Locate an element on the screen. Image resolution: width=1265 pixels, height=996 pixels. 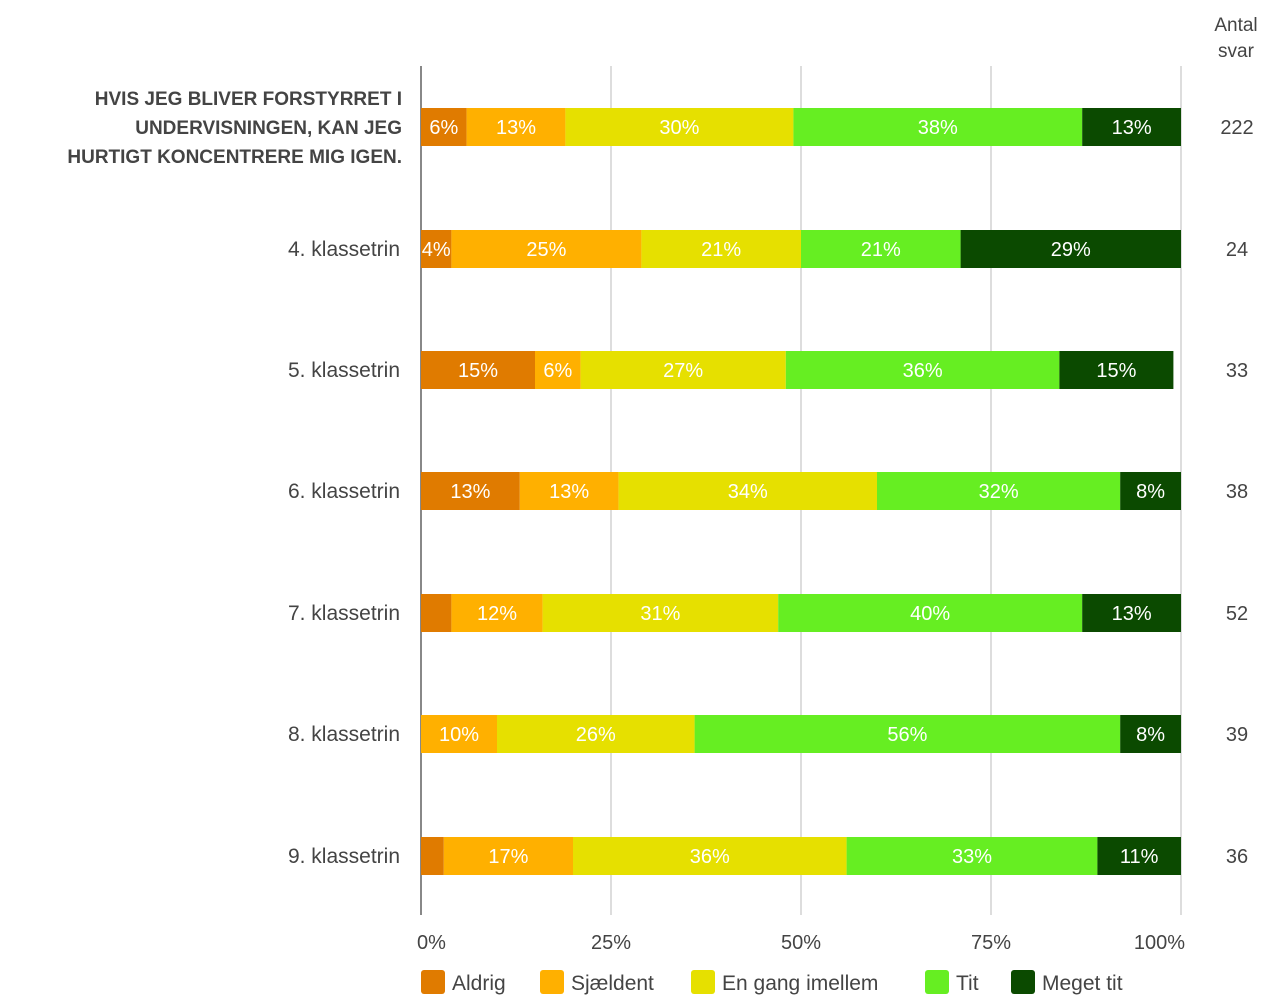
data-label: 12% is located at coordinates (497, 614).